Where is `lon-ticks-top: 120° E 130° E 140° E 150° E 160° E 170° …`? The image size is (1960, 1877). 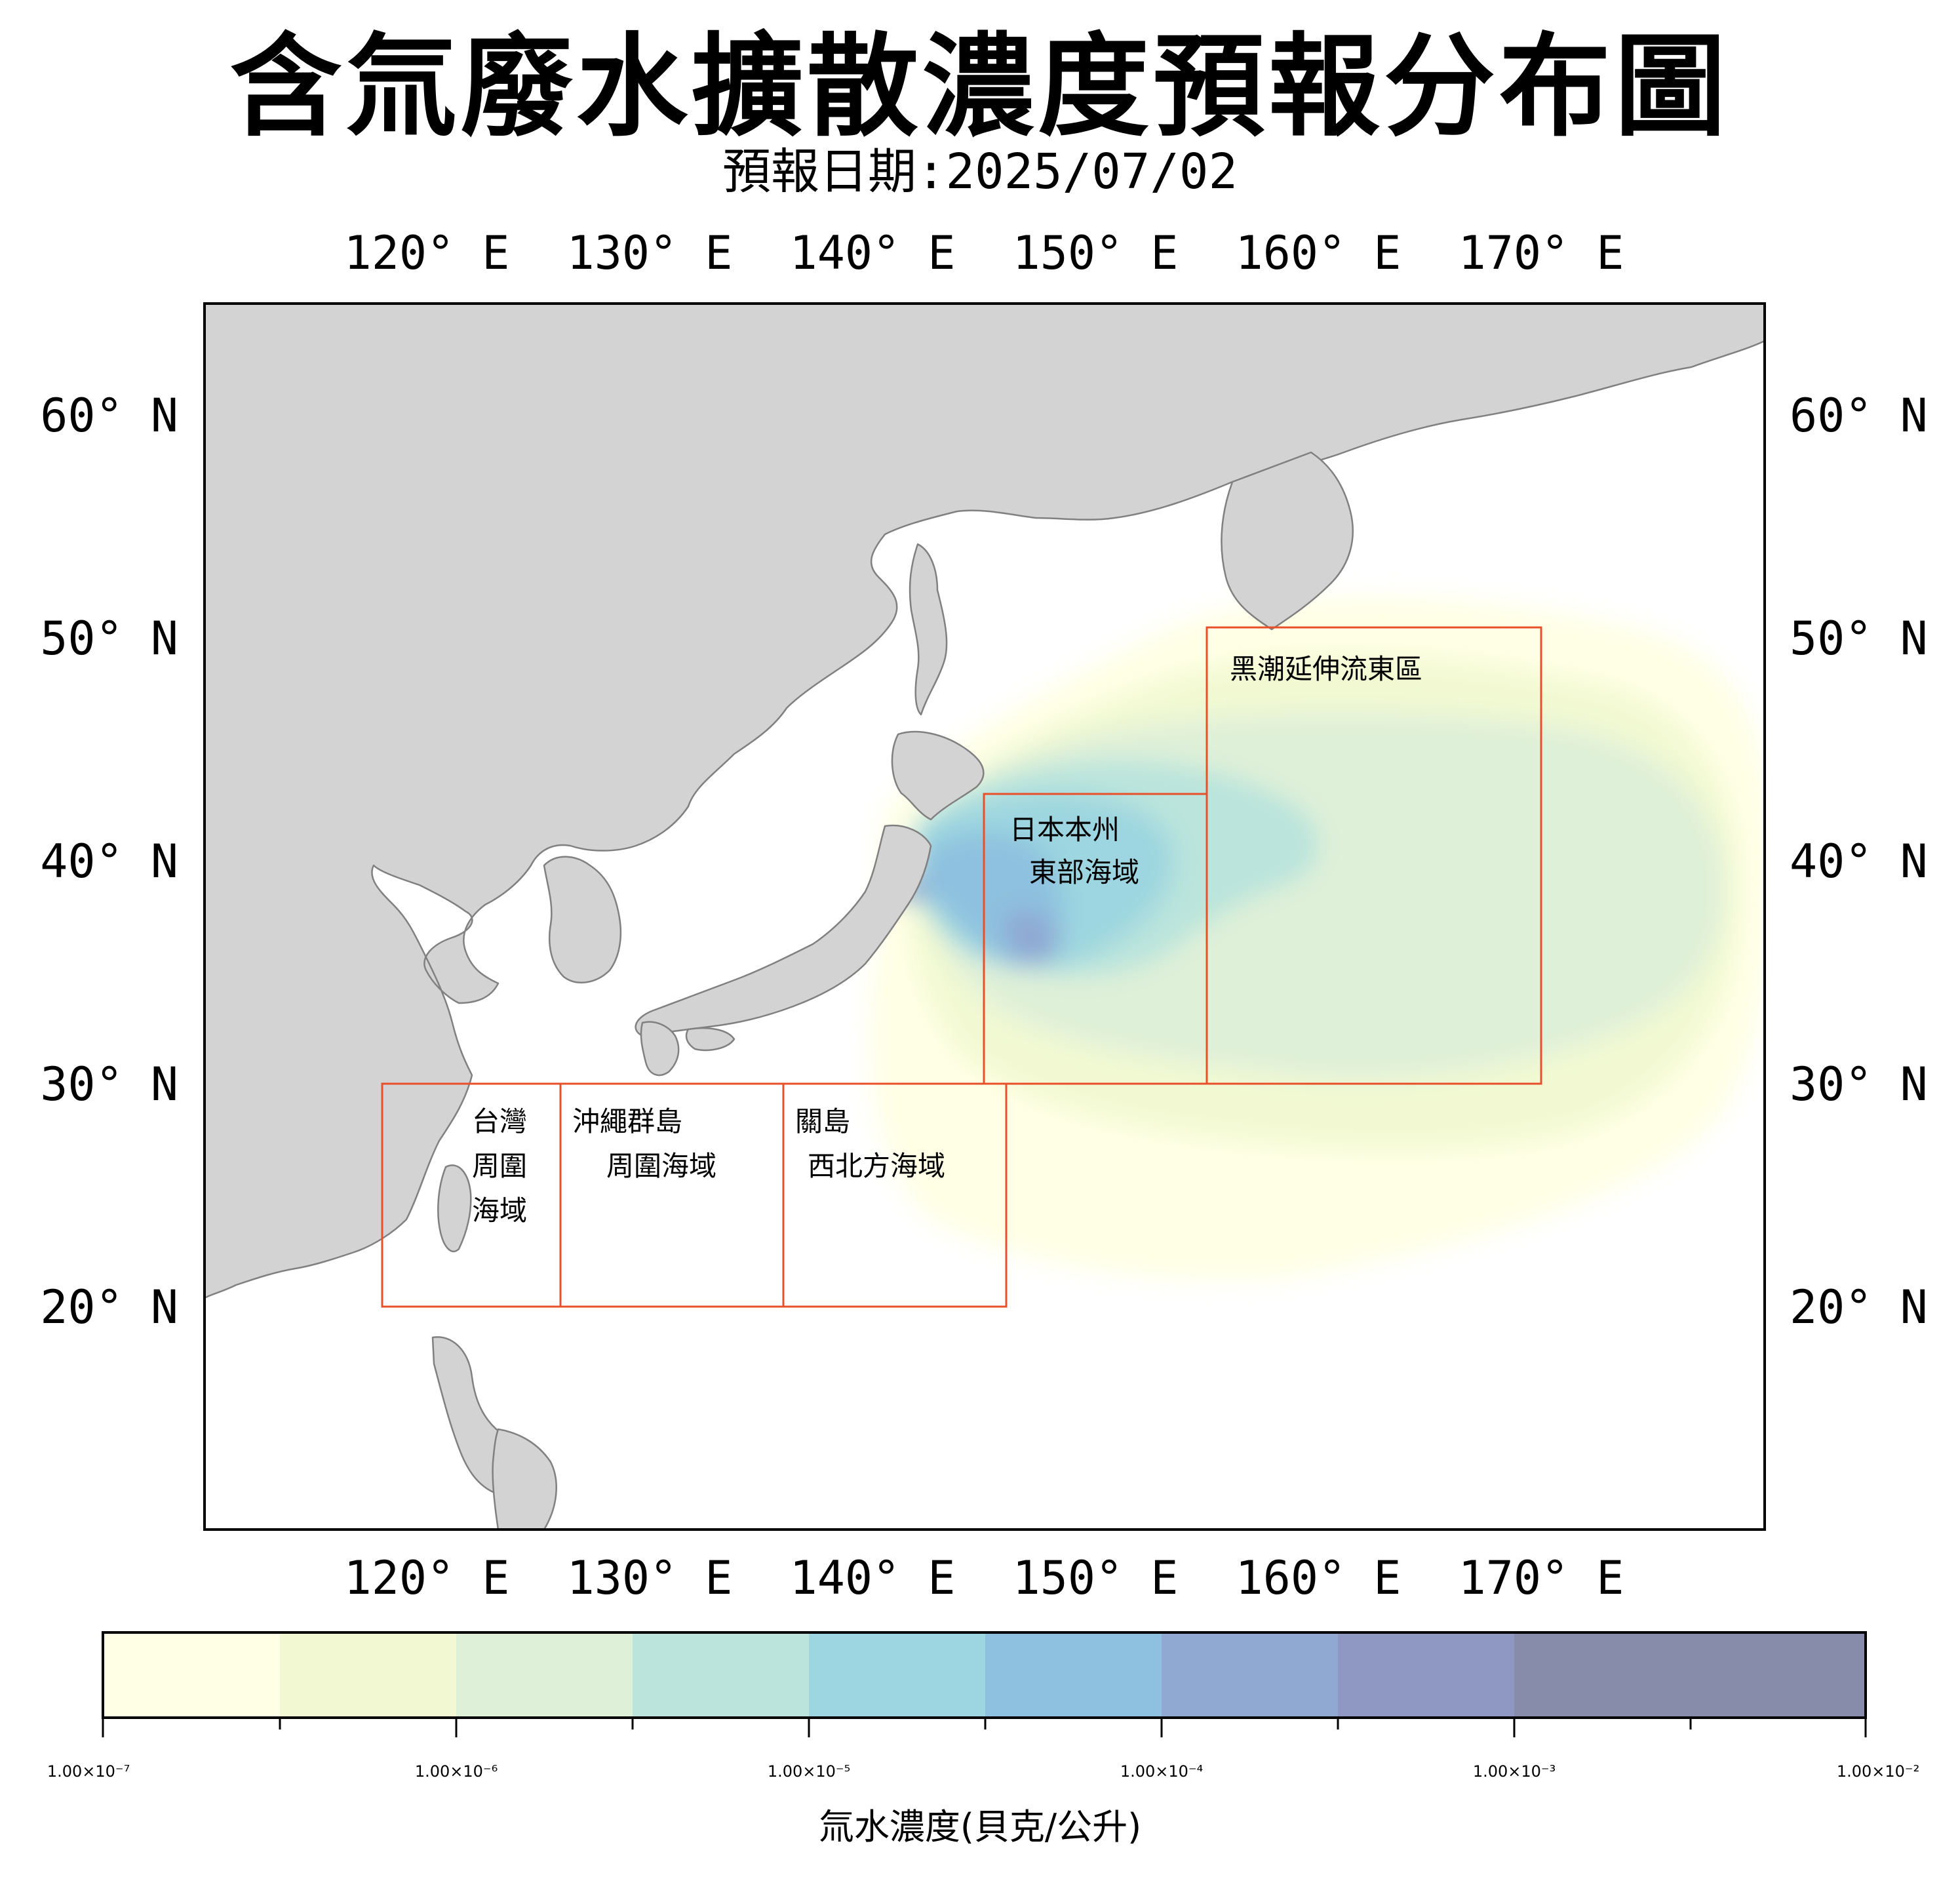 lon-ticks-top: 120° E 130° E 140° E 150° E 160° E 170° … is located at coordinates (984, 253).